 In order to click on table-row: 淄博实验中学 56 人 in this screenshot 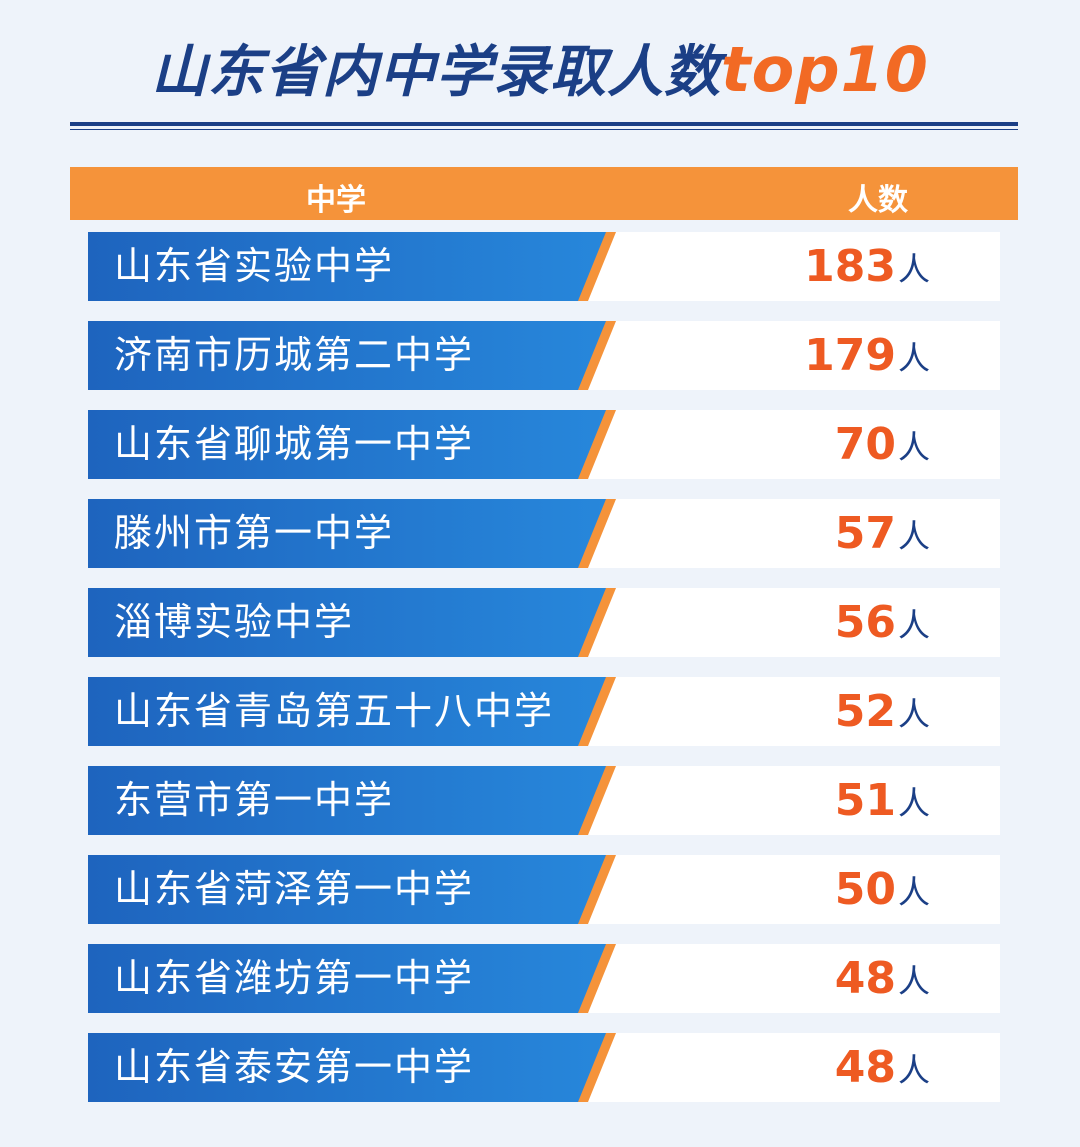, I will do `click(544, 622)`.